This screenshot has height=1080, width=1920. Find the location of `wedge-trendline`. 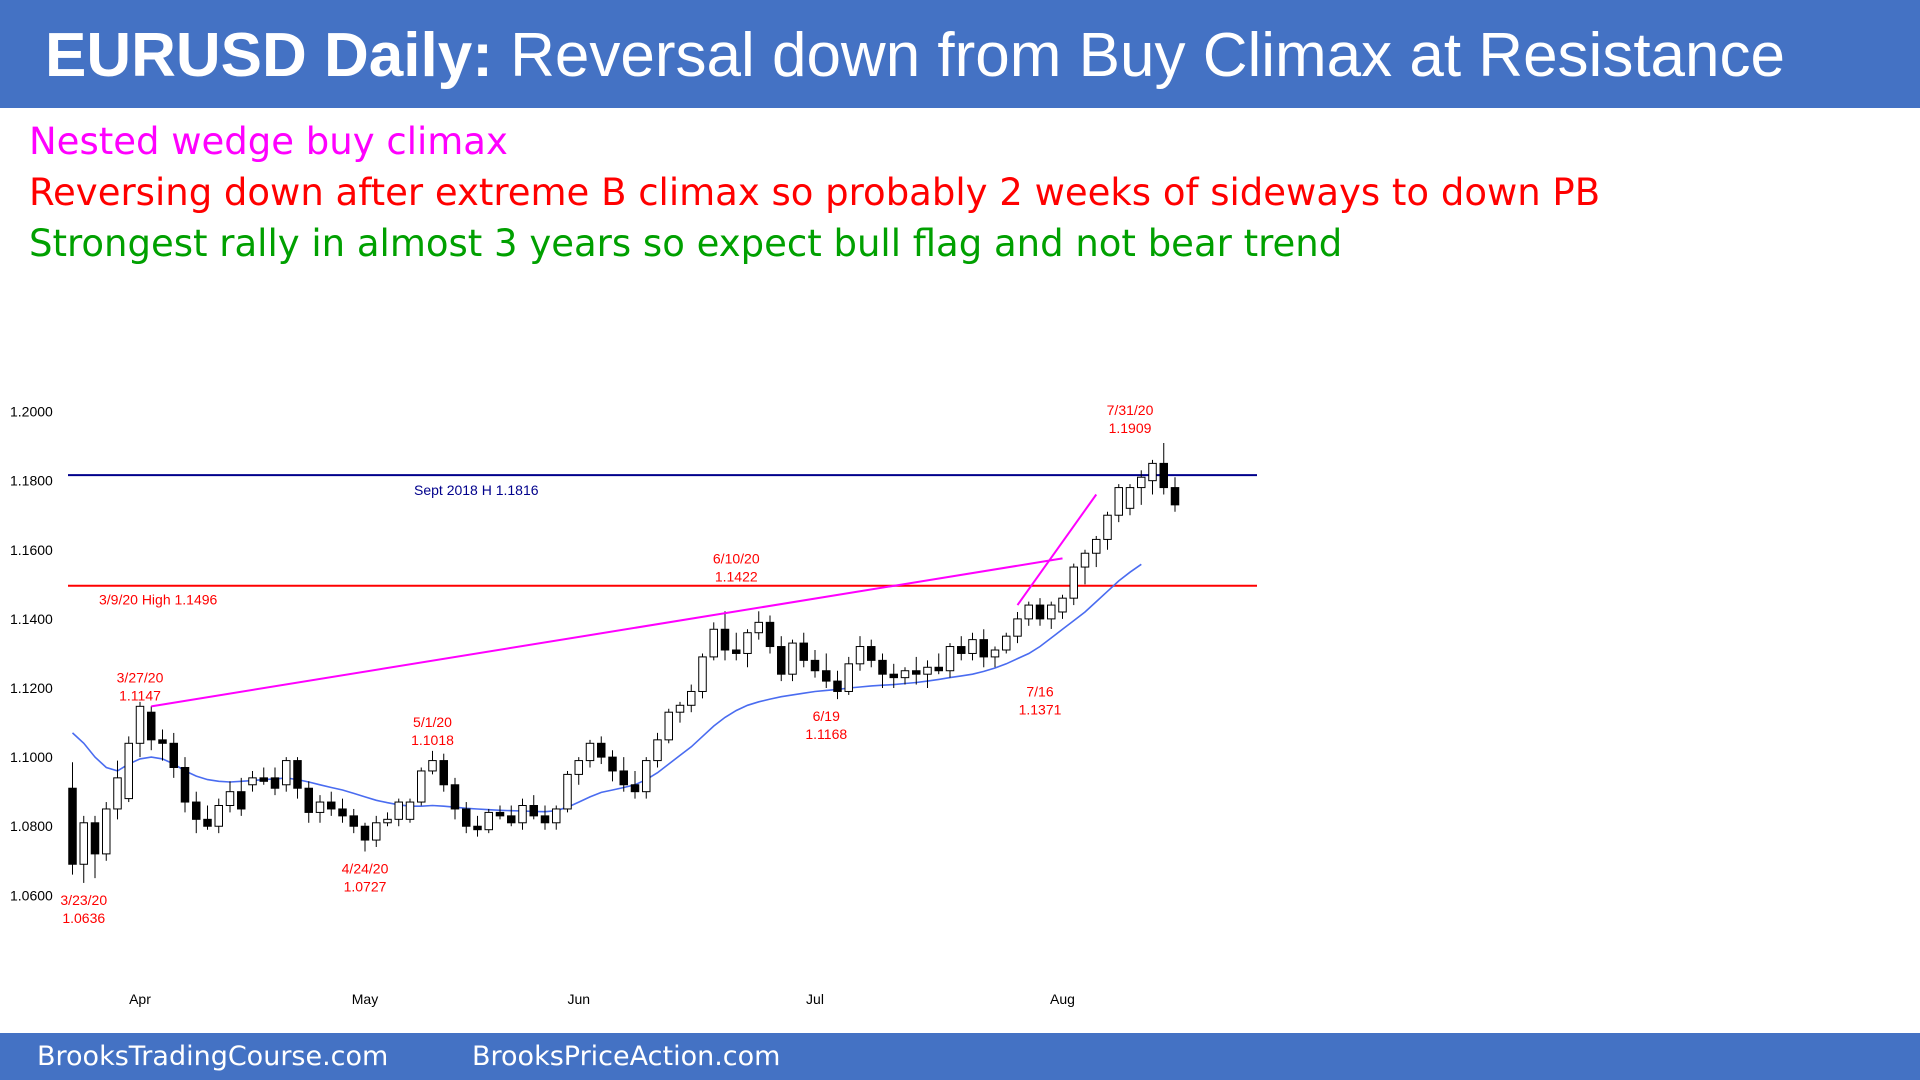

wedge-trendline is located at coordinates (607, 632).